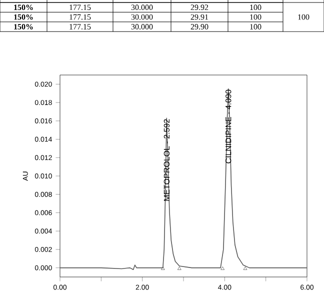  I want to click on text: 29.91, so click(199, 17).